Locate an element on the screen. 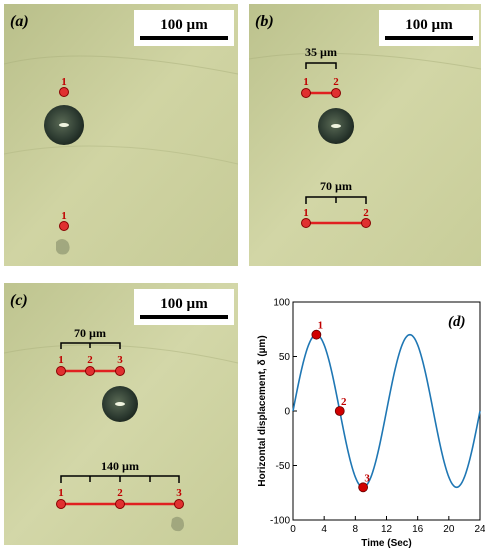 Image resolution: width=485 pixels, height=550 pixels. y-tick-label: 50 is located at coordinates (285, 357).